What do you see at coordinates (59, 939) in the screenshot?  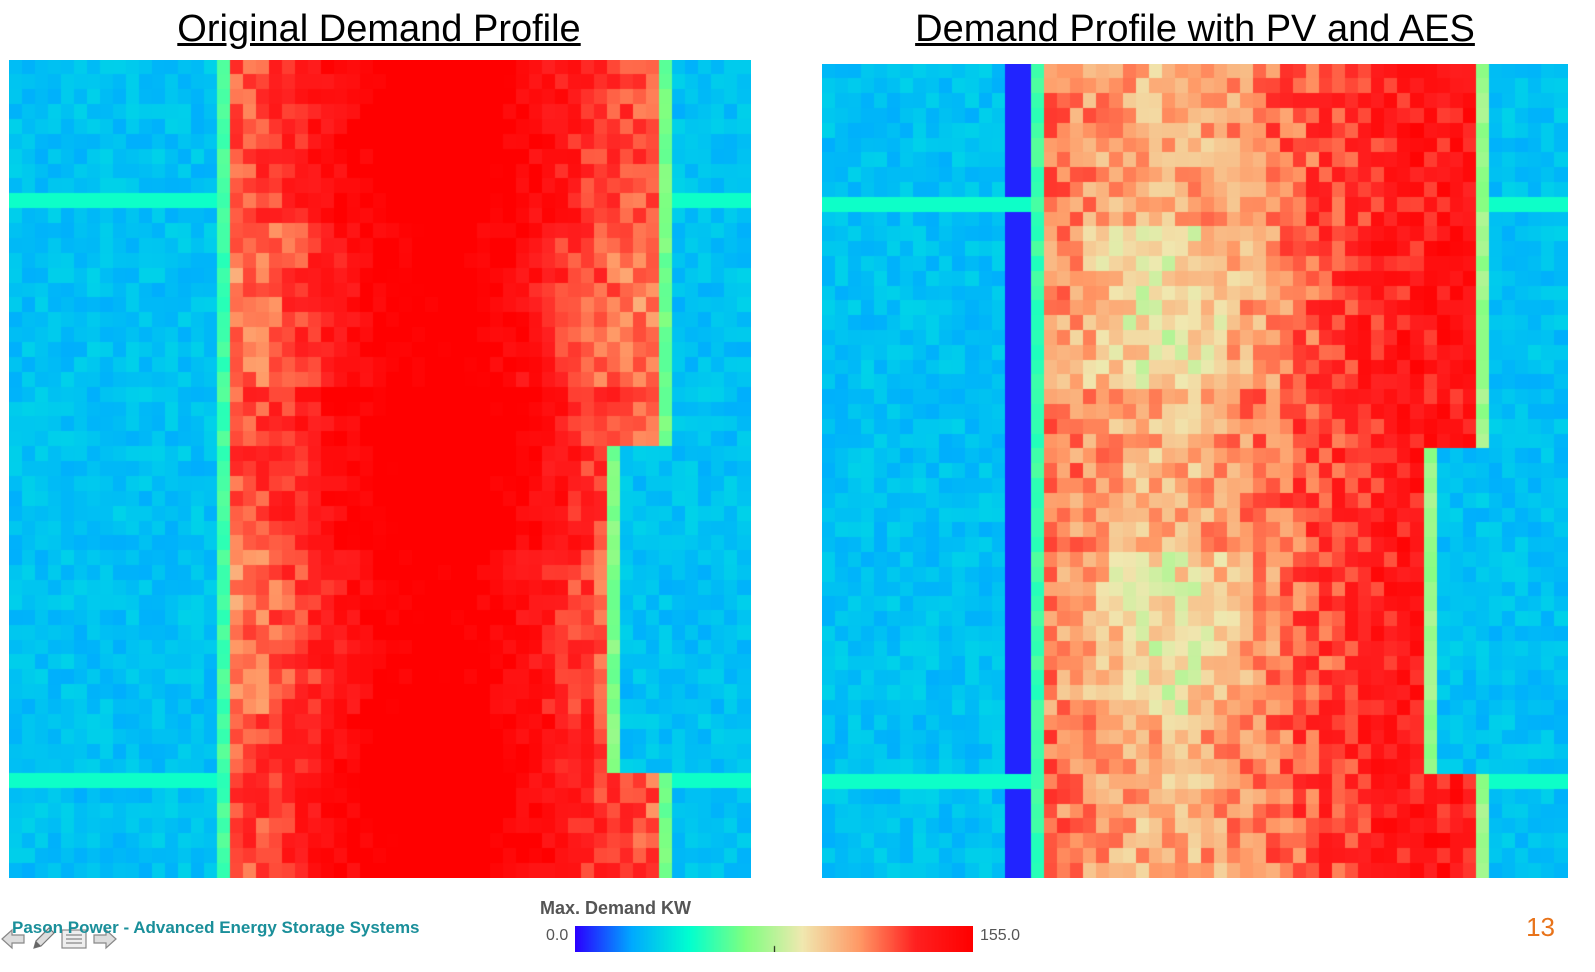 I see `slide-navigation` at bounding box center [59, 939].